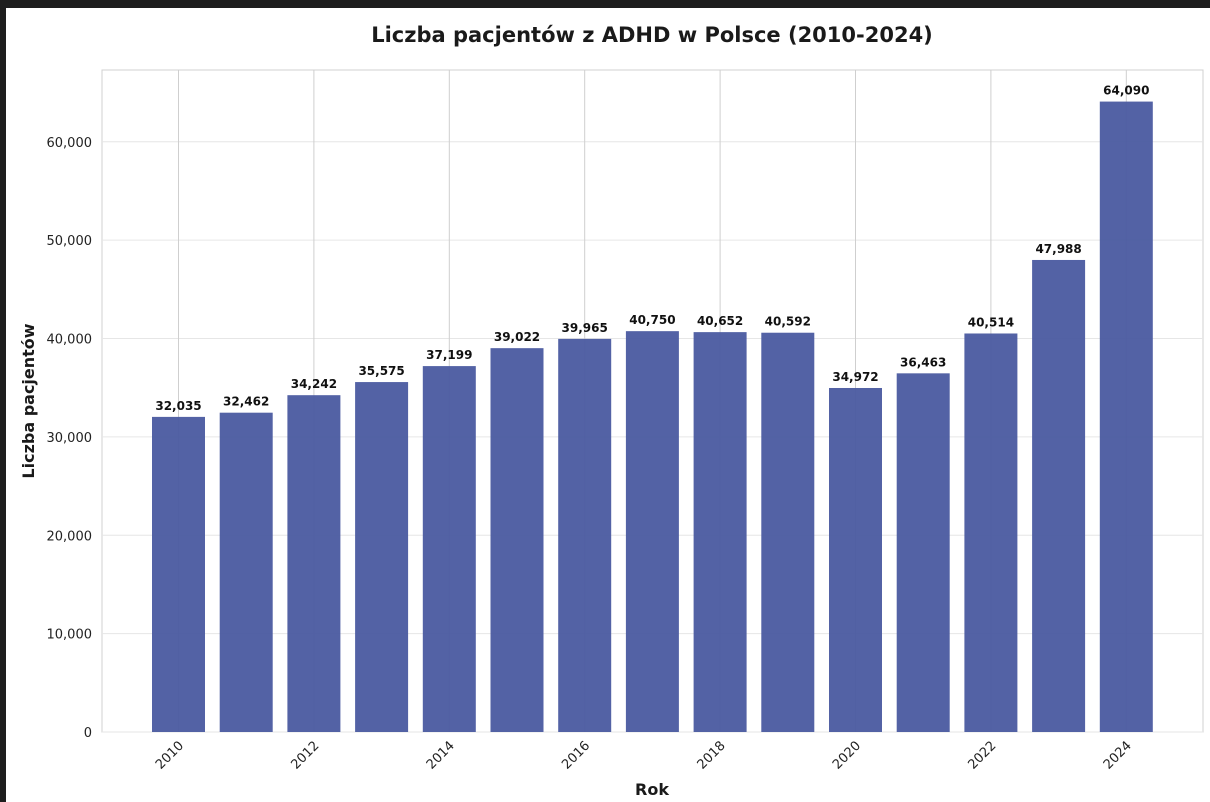 The height and width of the screenshot is (802, 1210). What do you see at coordinates (1126, 91) in the screenshot?
I see `data-label: 64,090` at bounding box center [1126, 91].